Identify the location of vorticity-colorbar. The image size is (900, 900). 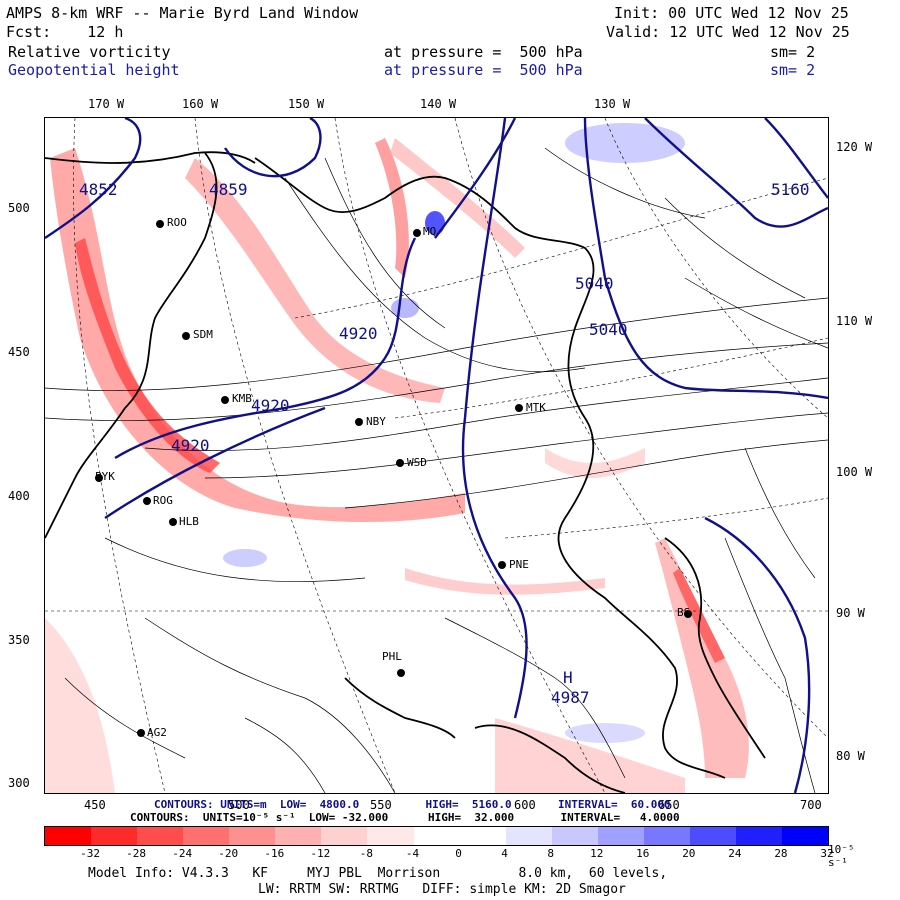
(436, 836).